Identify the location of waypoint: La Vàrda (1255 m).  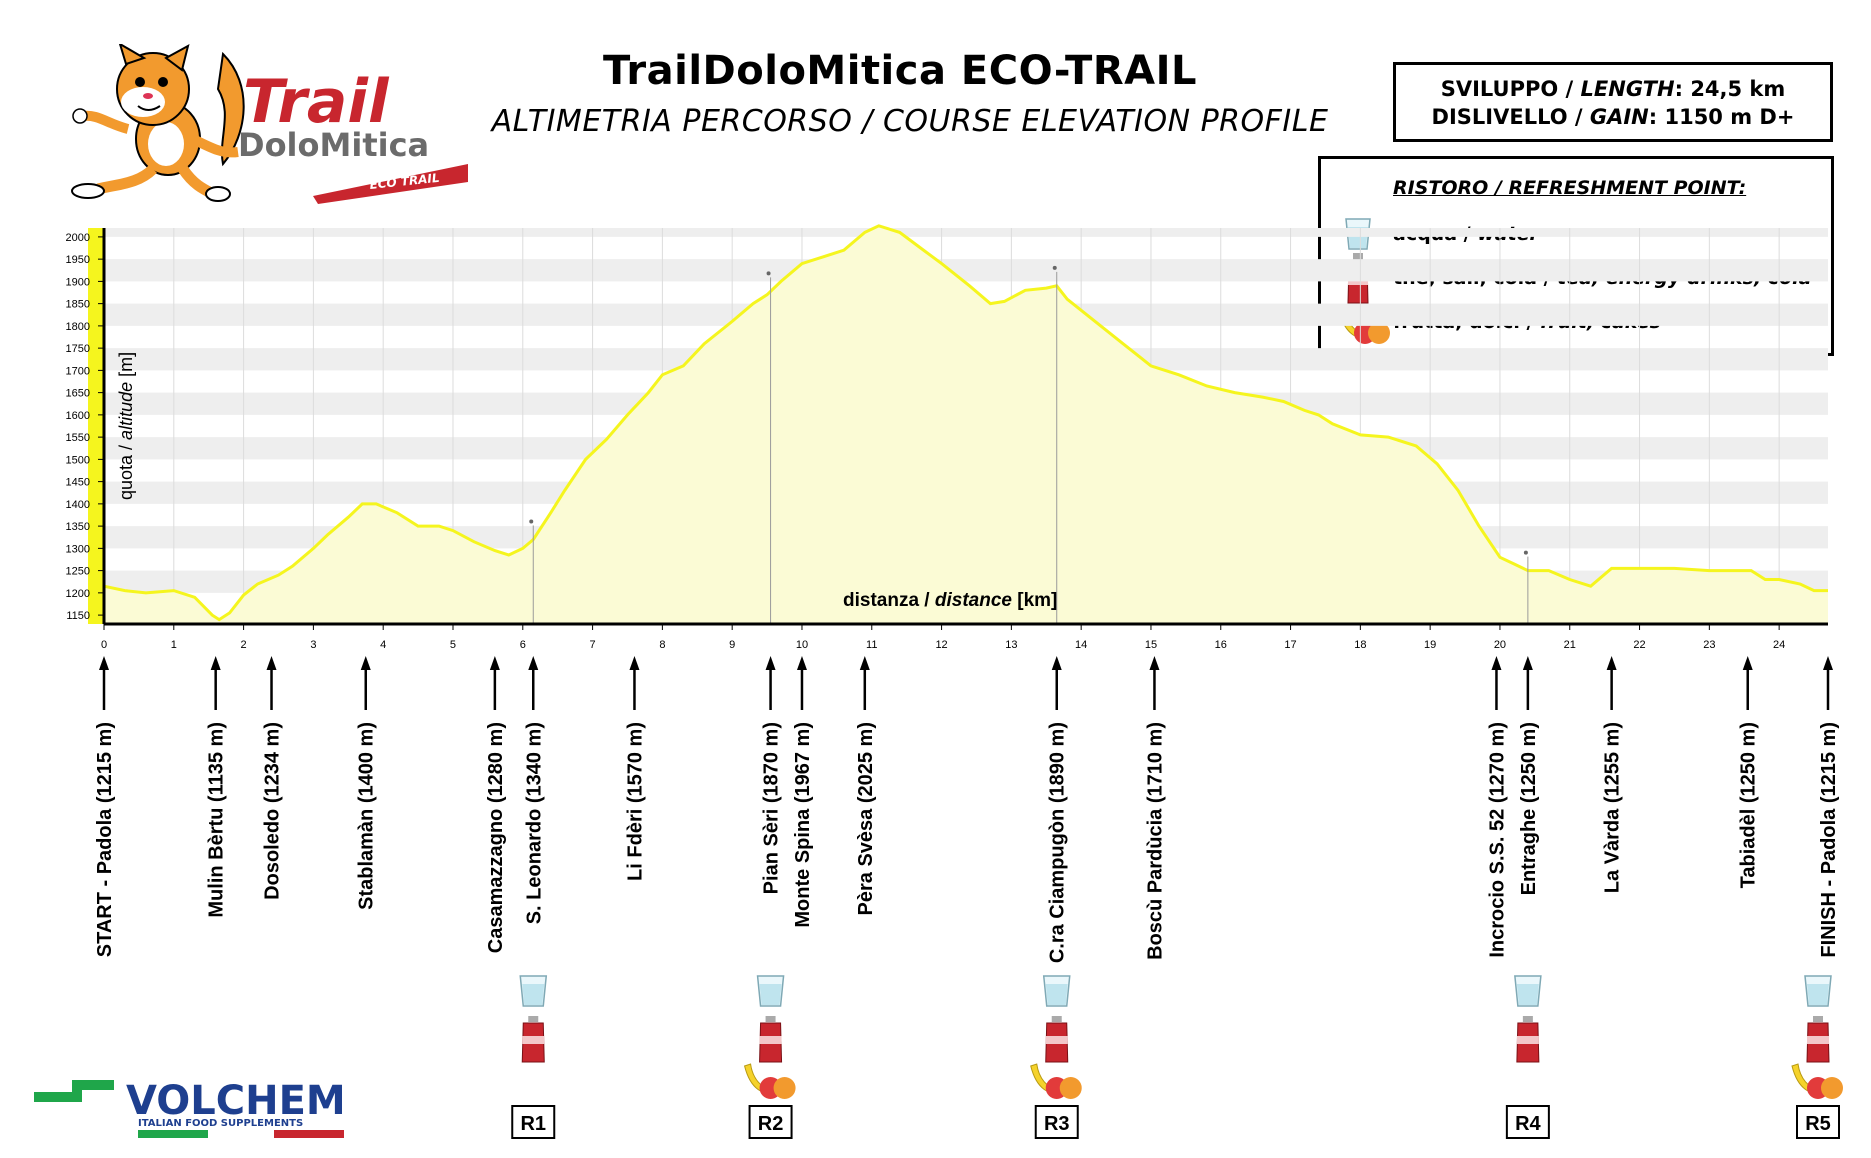
(1613, 774).